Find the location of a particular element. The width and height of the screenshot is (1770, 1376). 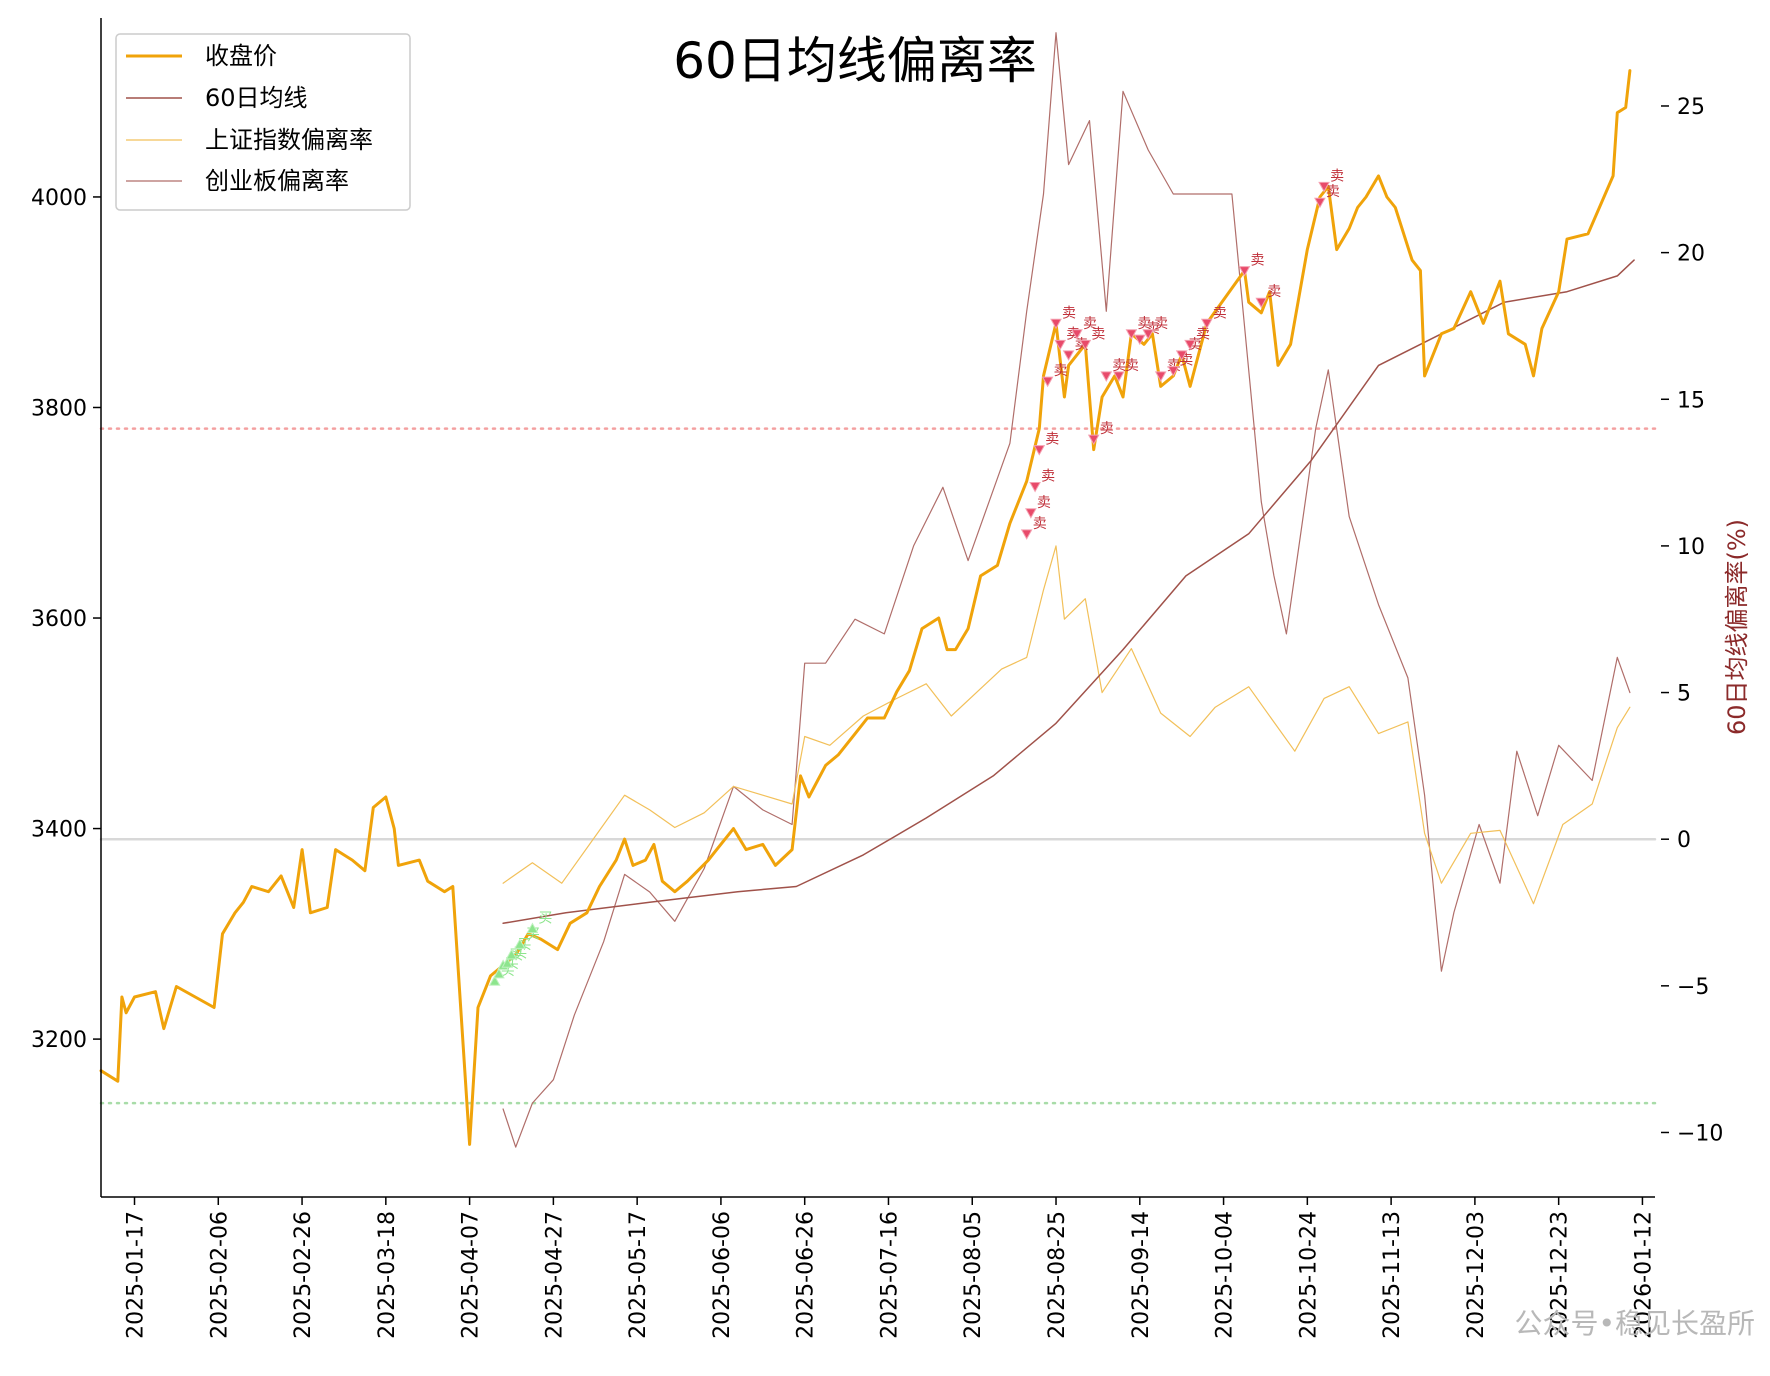

sell-label-1: 卖 is located at coordinates (1044, 503).